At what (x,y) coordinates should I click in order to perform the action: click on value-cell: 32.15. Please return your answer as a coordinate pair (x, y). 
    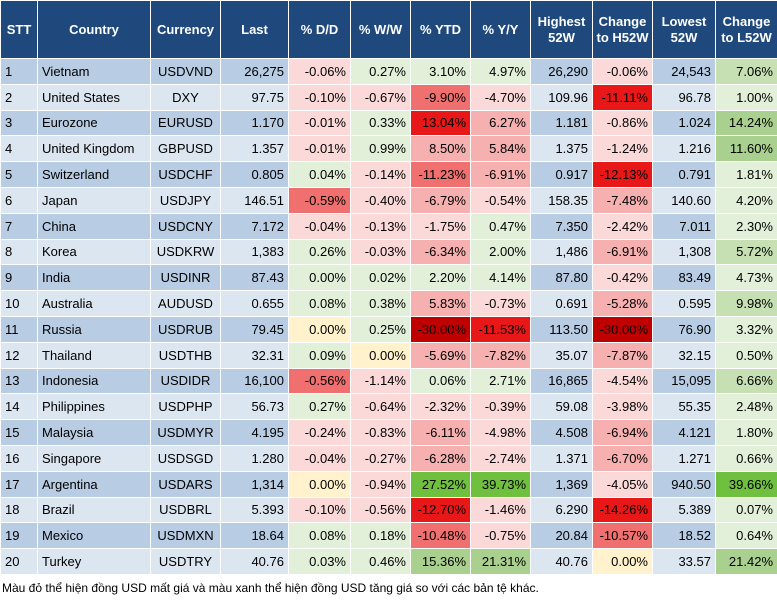
    Looking at the image, I should click on (684, 355).